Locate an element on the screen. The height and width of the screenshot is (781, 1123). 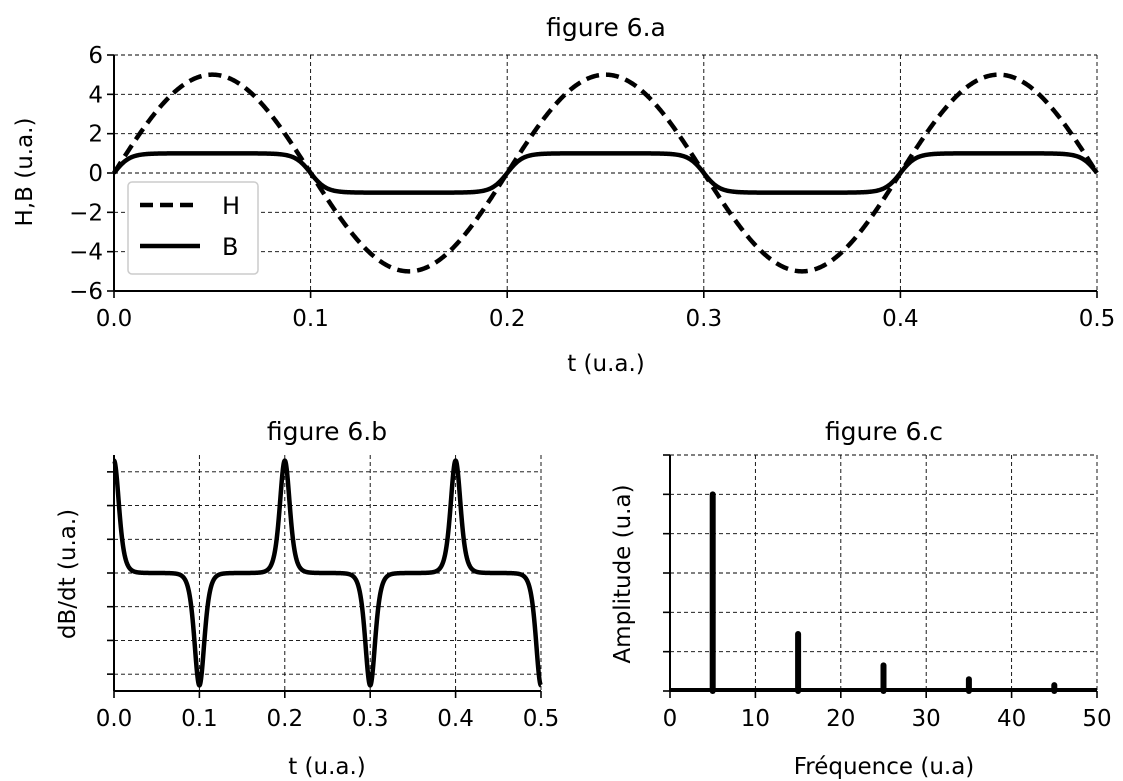
panel-a-ytick-label: −2 is located at coordinates (86, 213).